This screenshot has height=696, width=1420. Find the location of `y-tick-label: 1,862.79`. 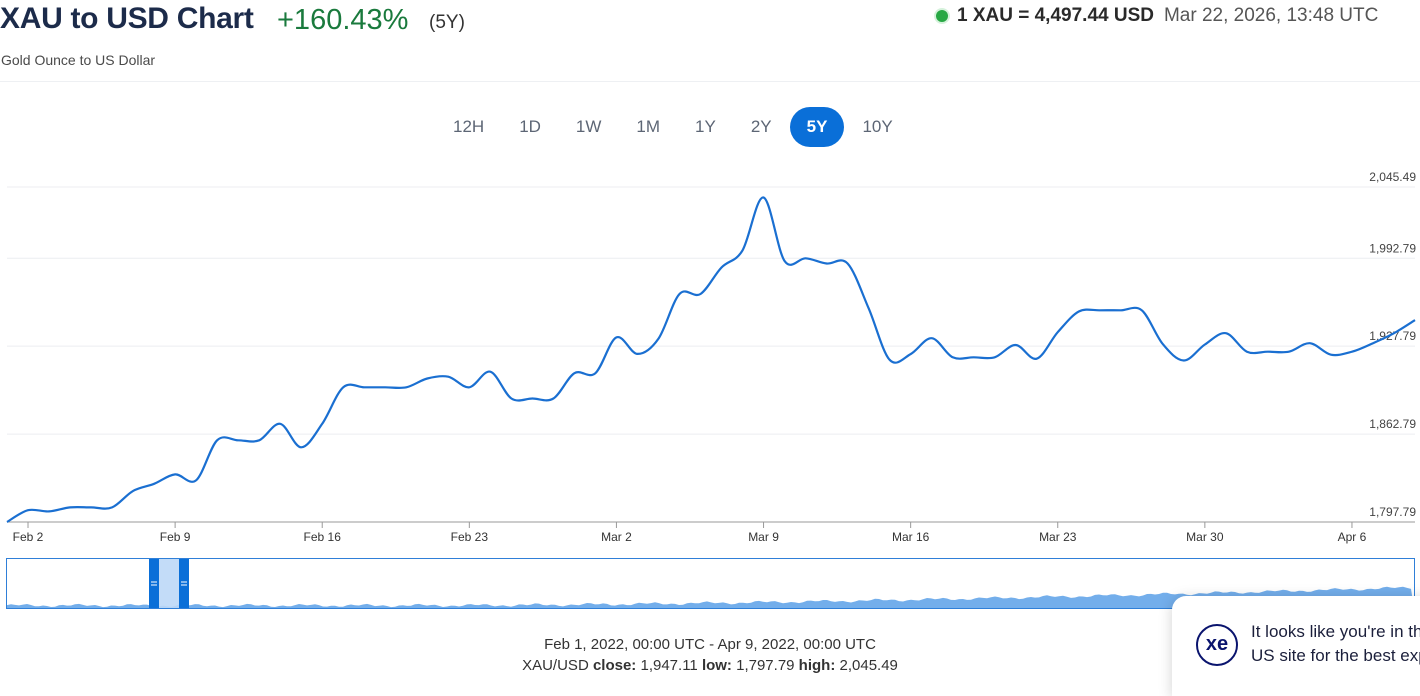

y-tick-label: 1,862.79 is located at coordinates (1392, 424).